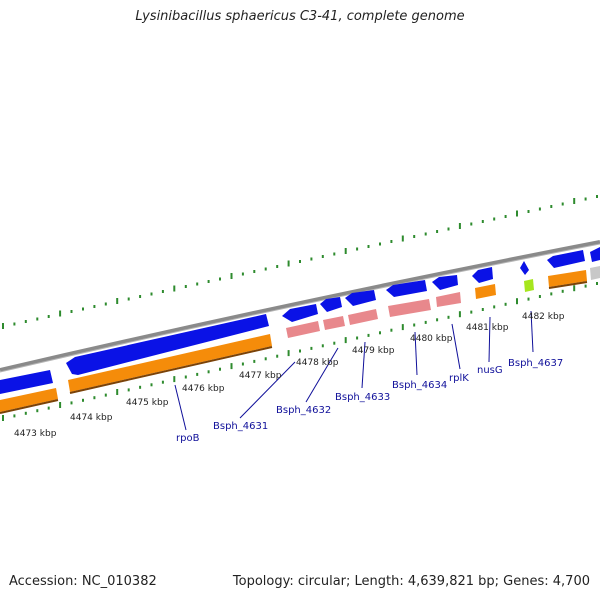 This screenshot has height=600, width=600. I want to click on gene-label: Bsph_4633, so click(362, 397).